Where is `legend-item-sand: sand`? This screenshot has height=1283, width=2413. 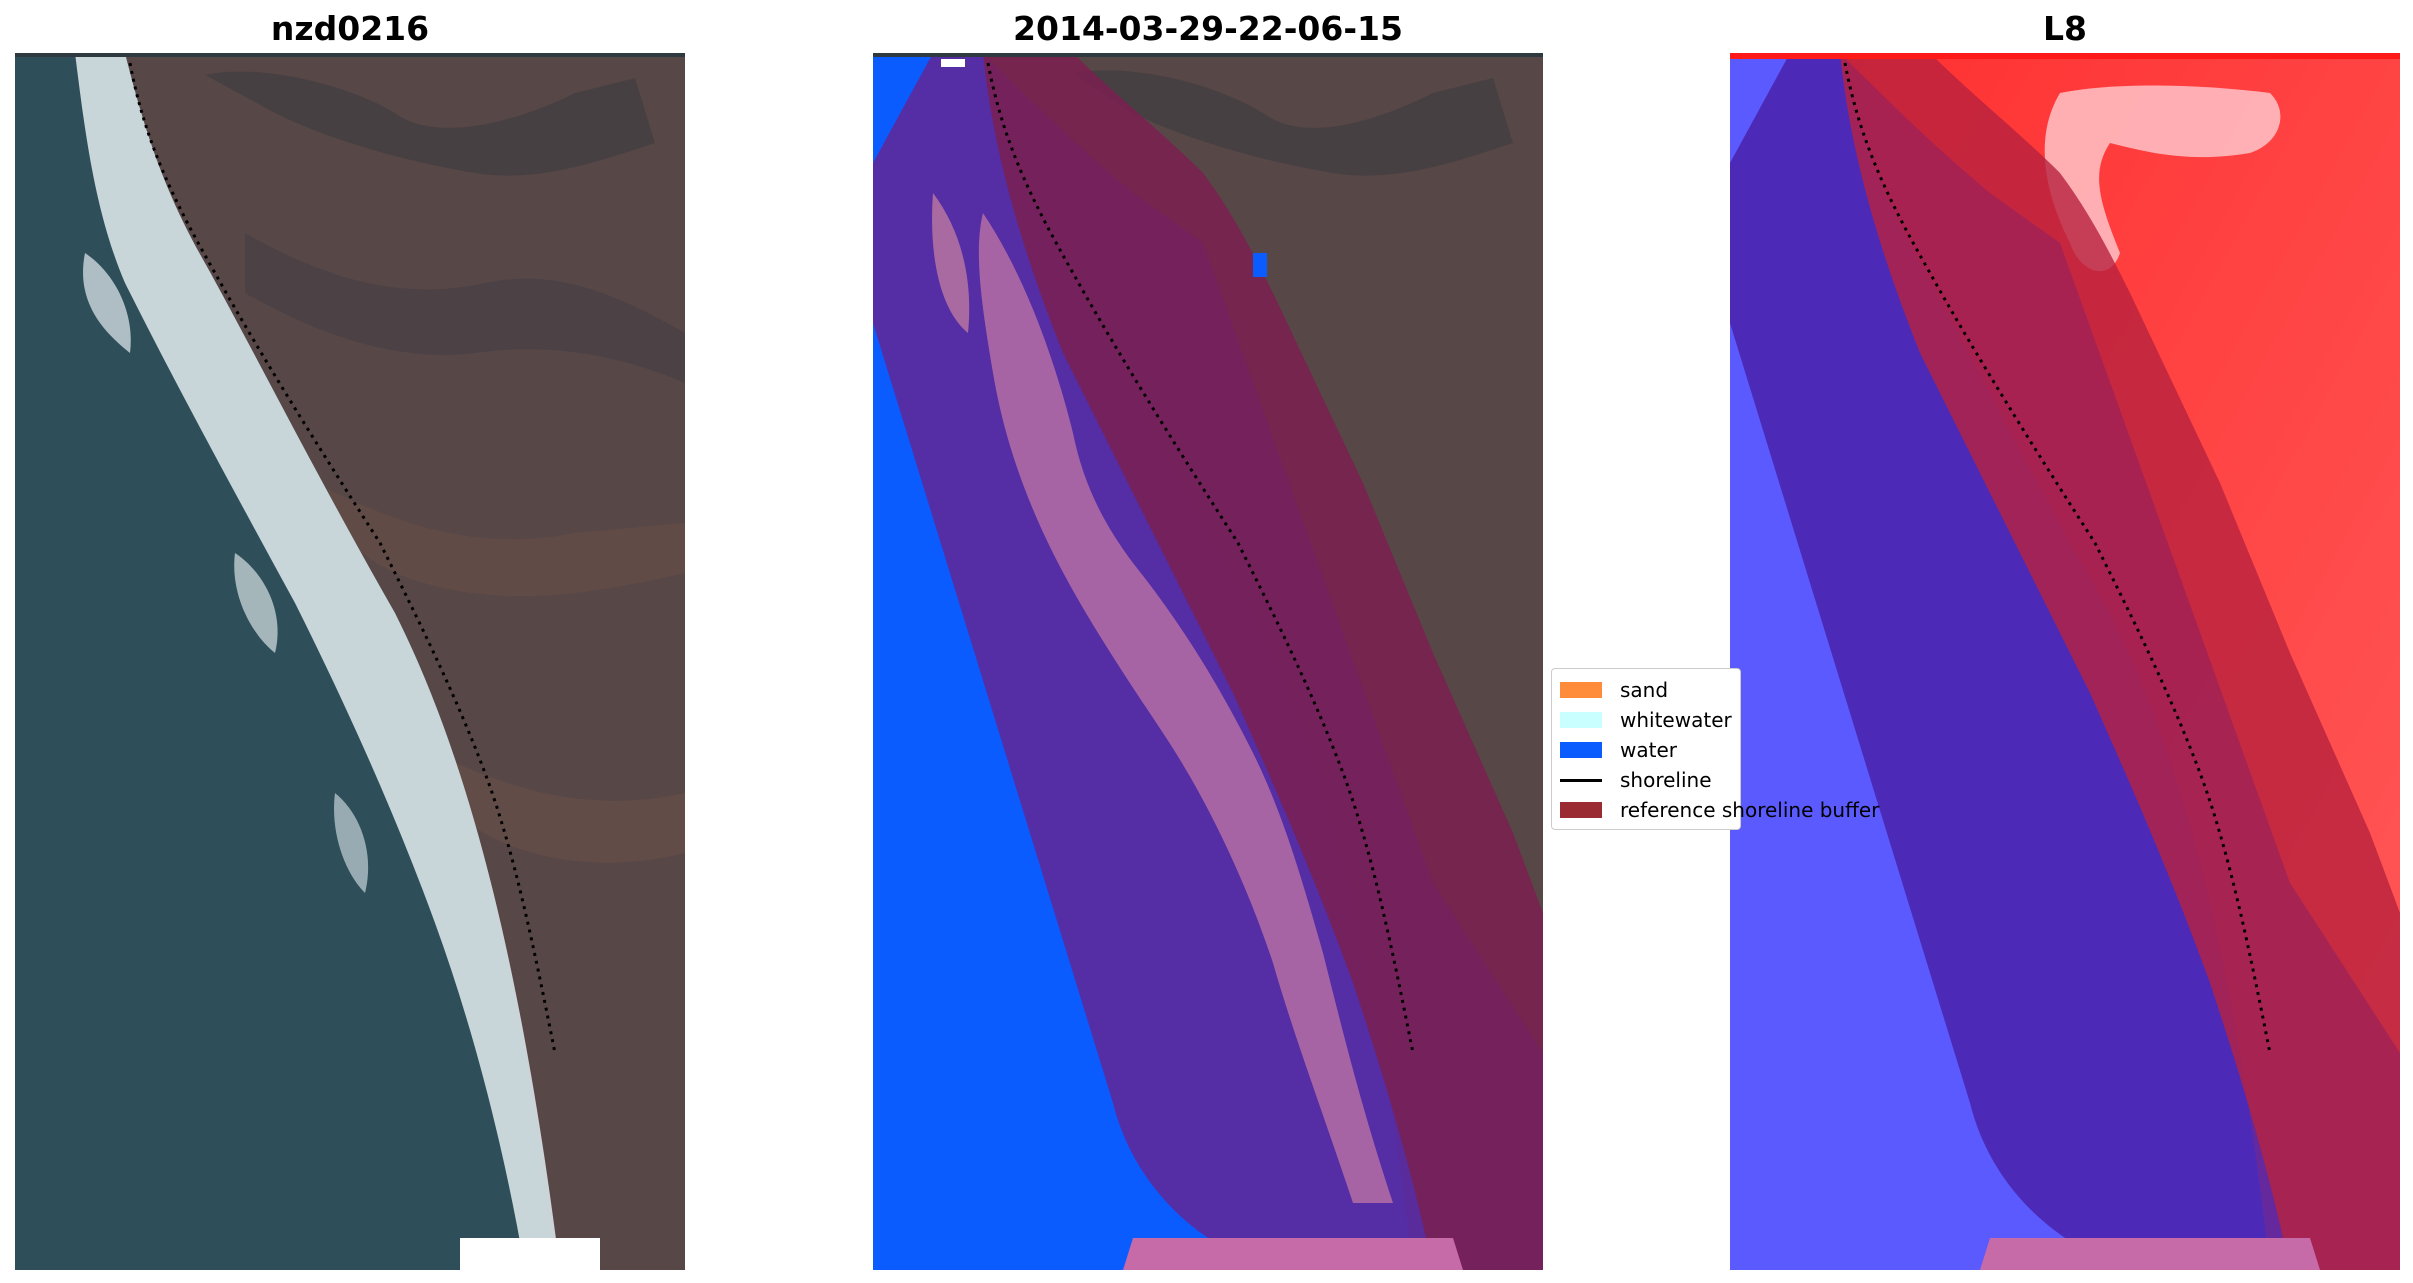 legend-item-sand: sand is located at coordinates (1650, 690).